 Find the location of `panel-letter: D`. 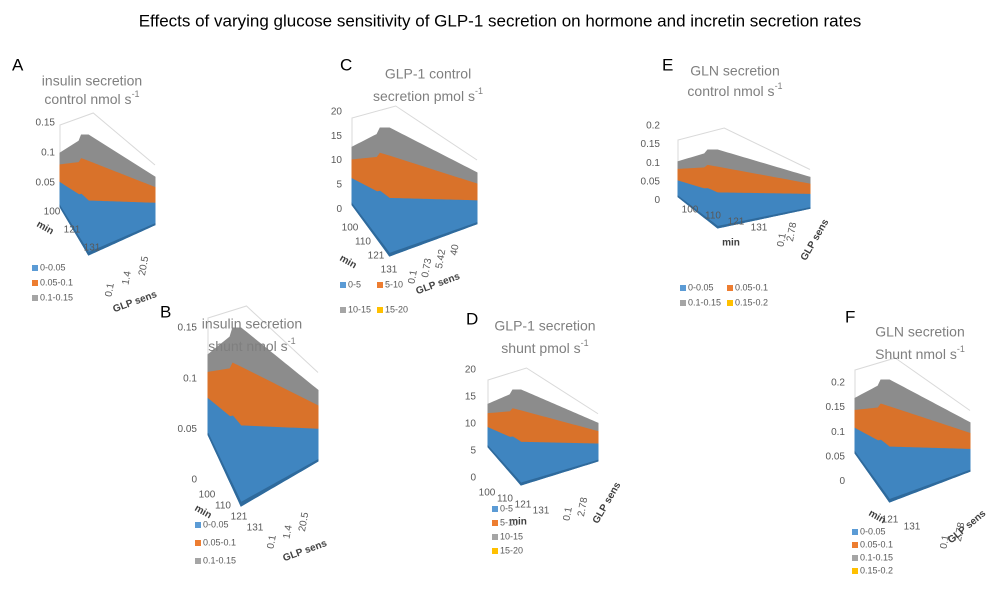

panel-letter: D is located at coordinates (472, 318).